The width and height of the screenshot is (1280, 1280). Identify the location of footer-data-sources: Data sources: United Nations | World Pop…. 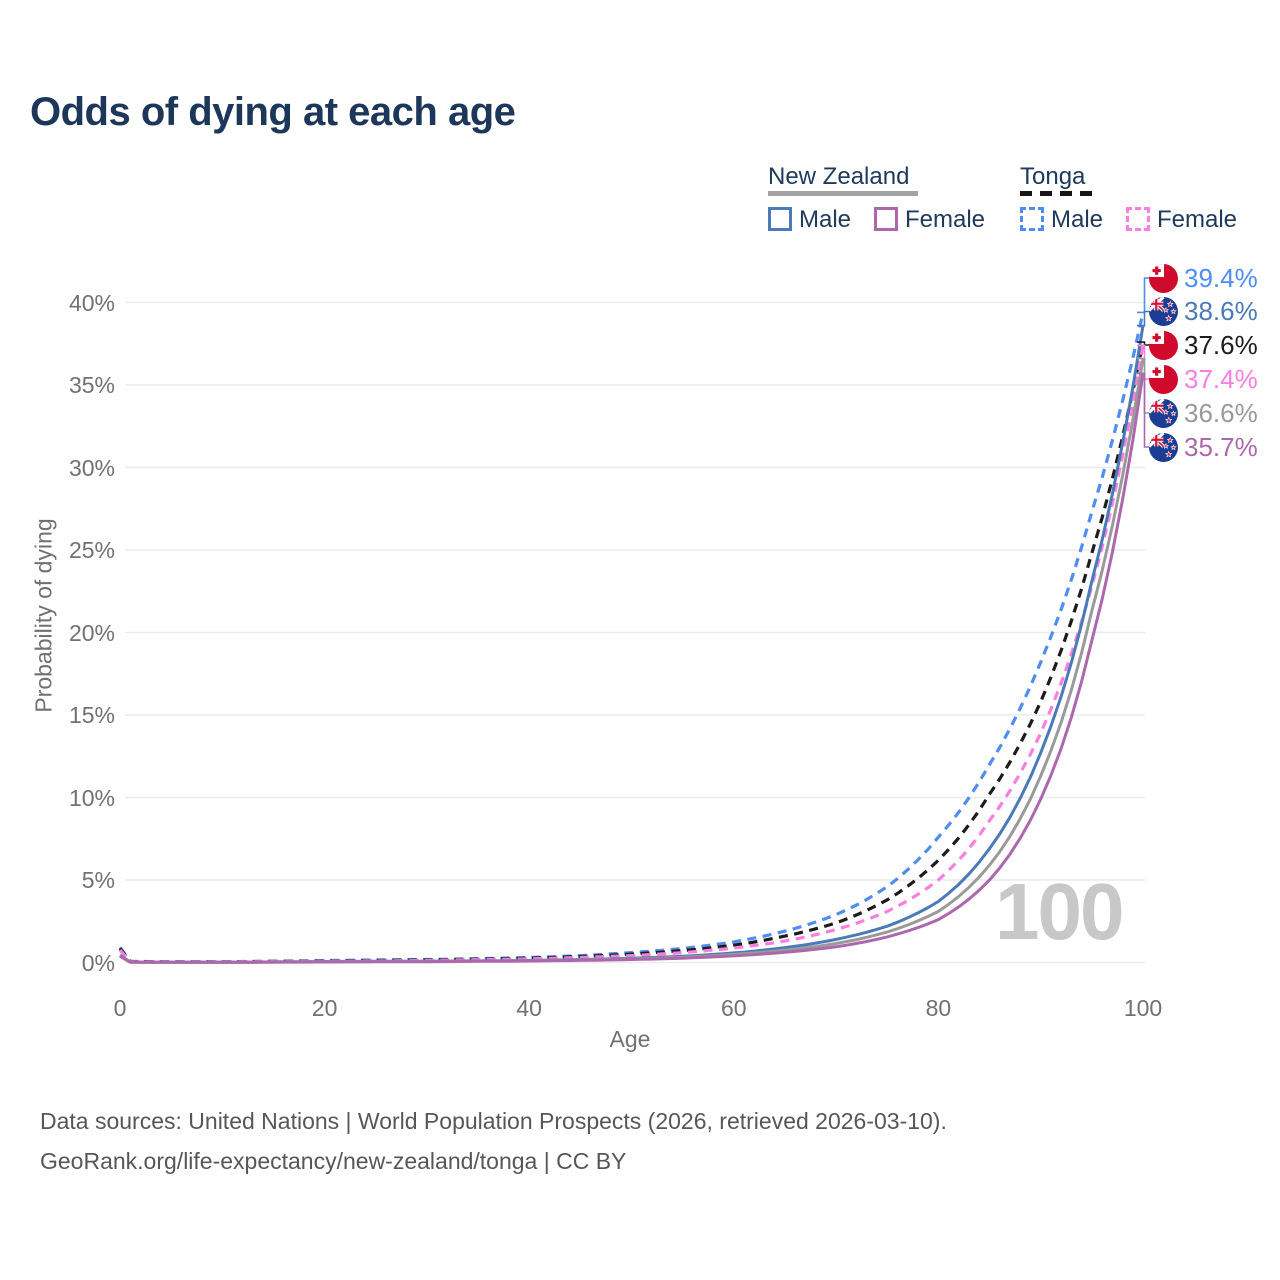
(493, 1121).